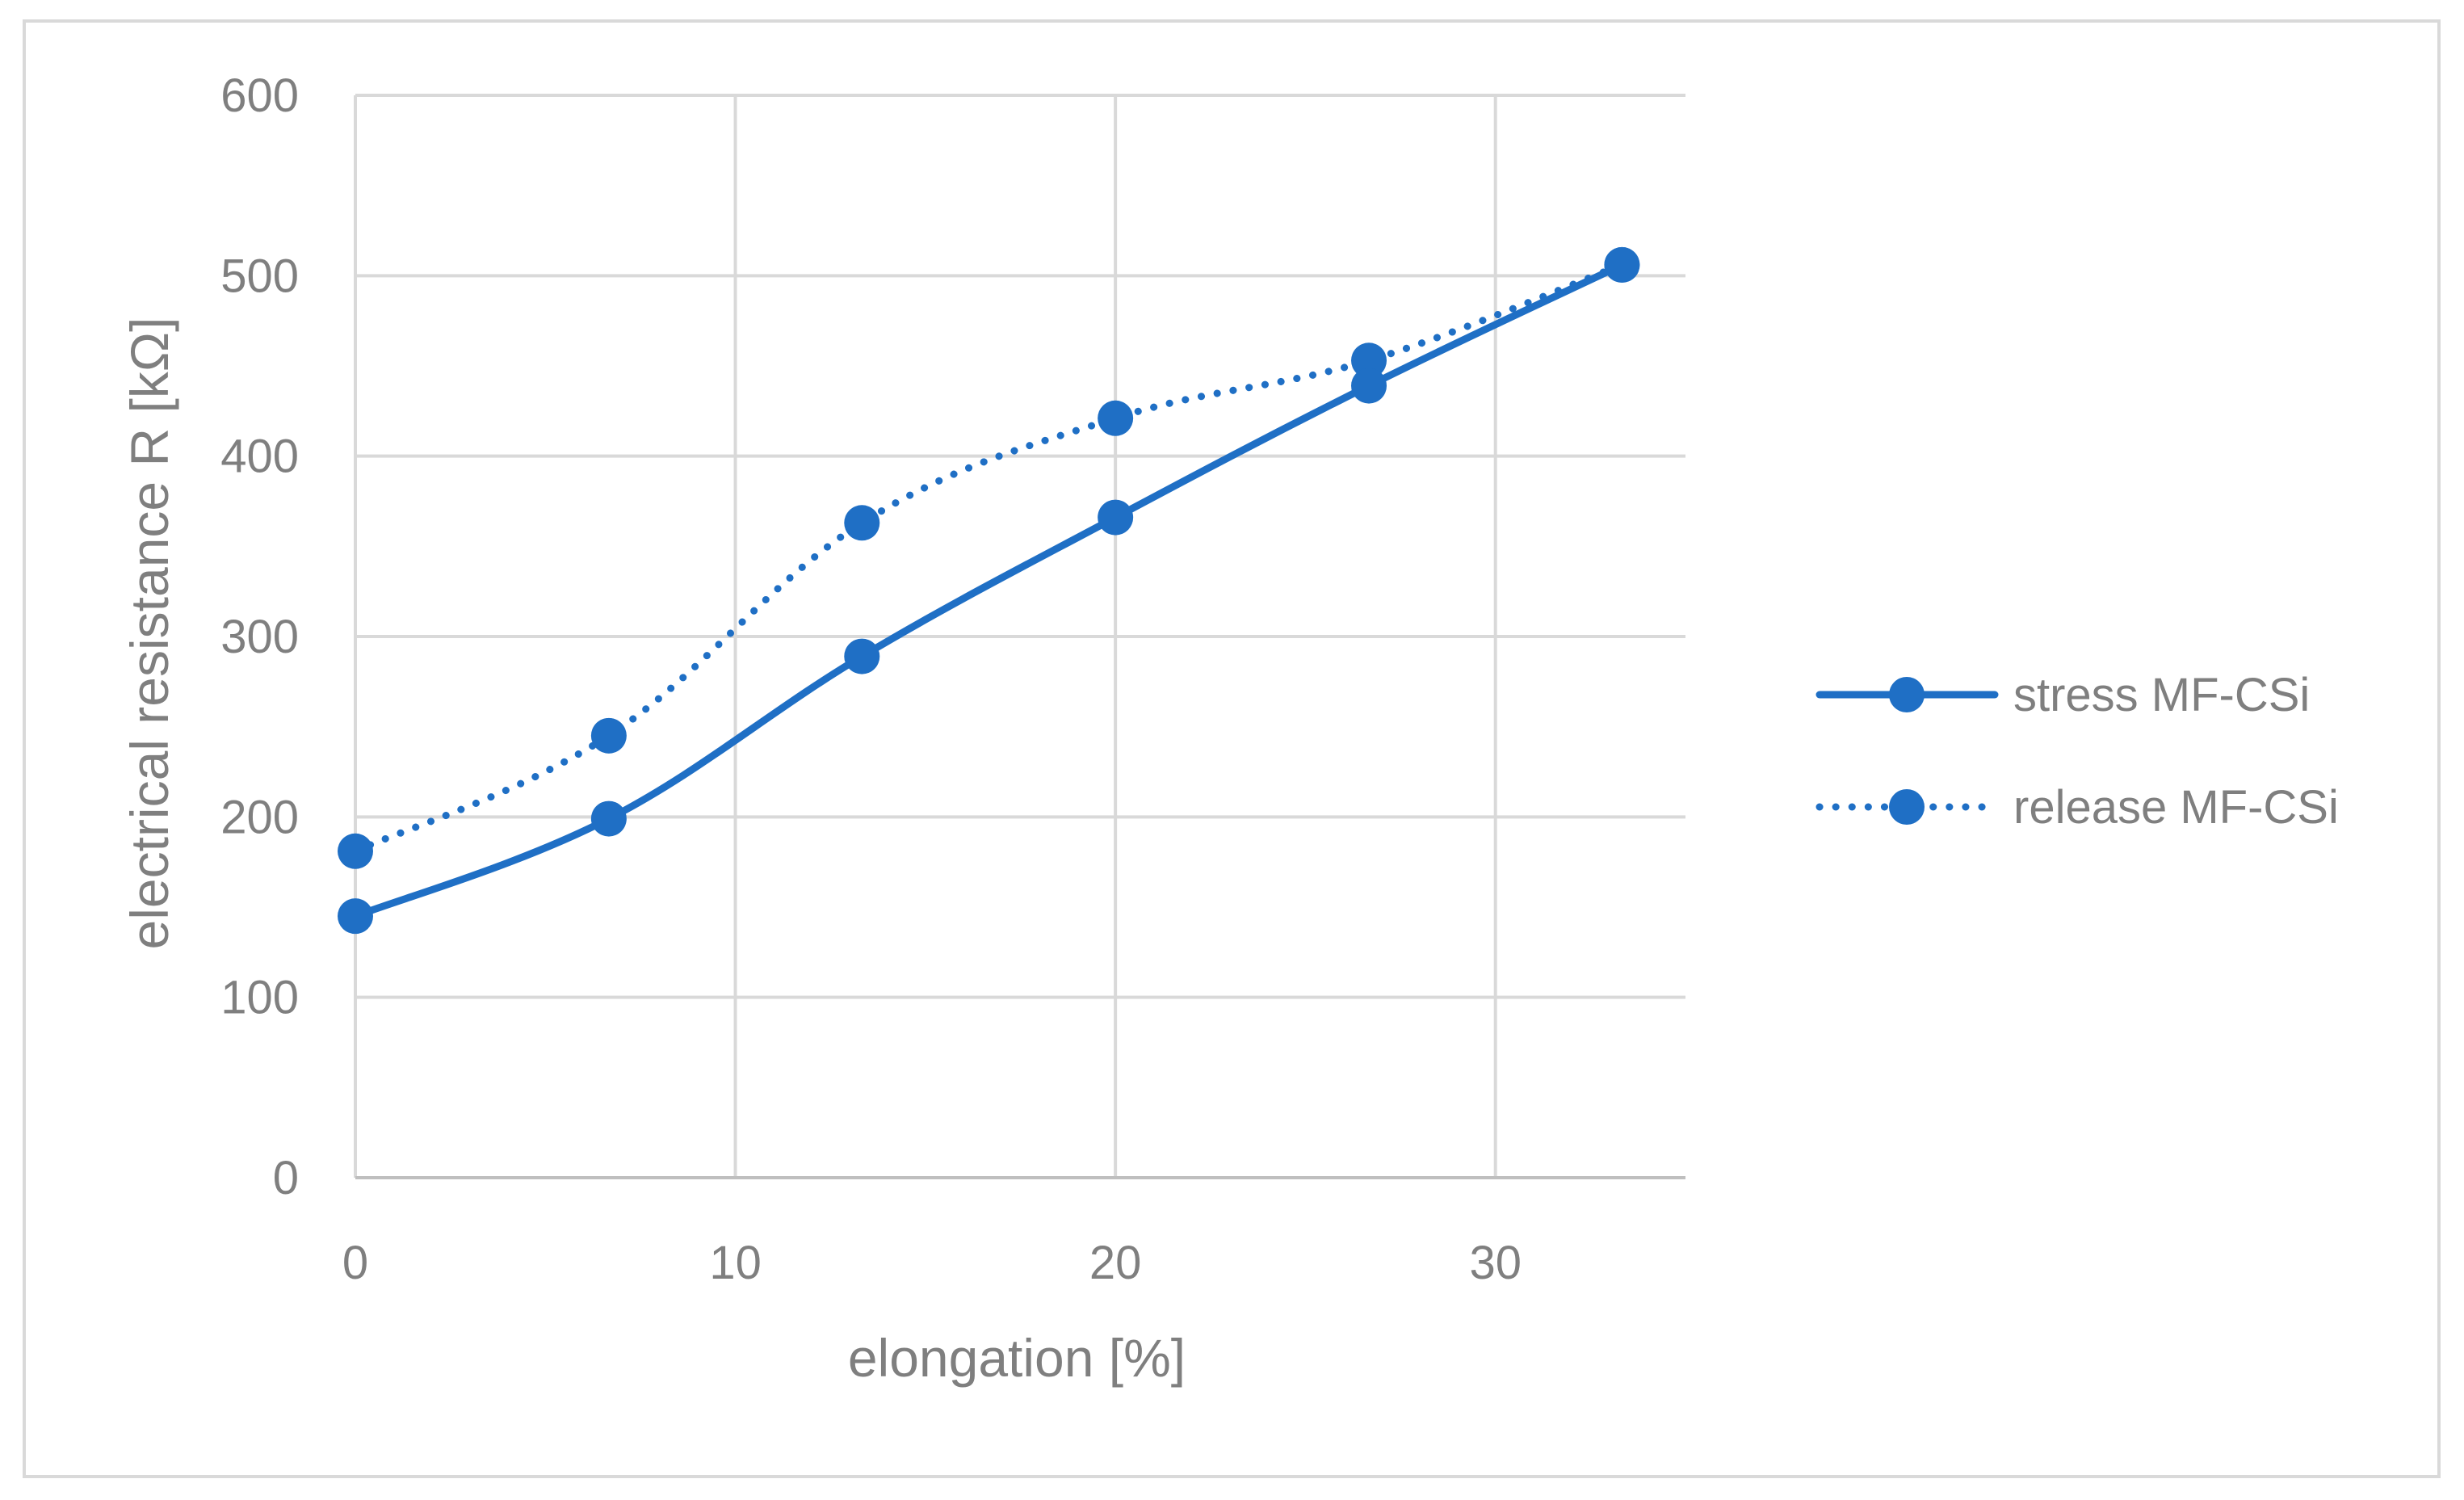 The image size is (2464, 1500). Describe the element at coordinates (1495, 1263) in the screenshot. I see `x-tick-label: 30` at that location.